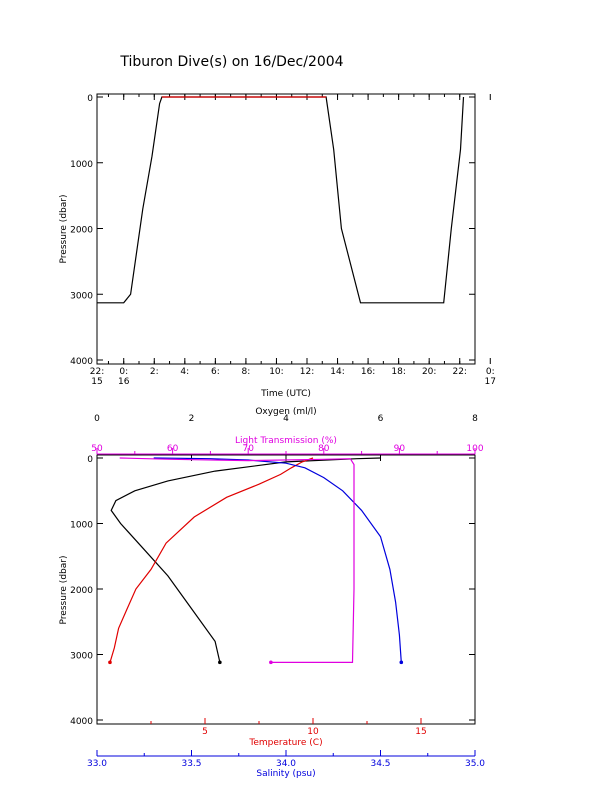 The height and width of the screenshot is (785, 612). Describe the element at coordinates (490, 382) in the screenshot. I see `x-tick-label-day: 17` at that location.